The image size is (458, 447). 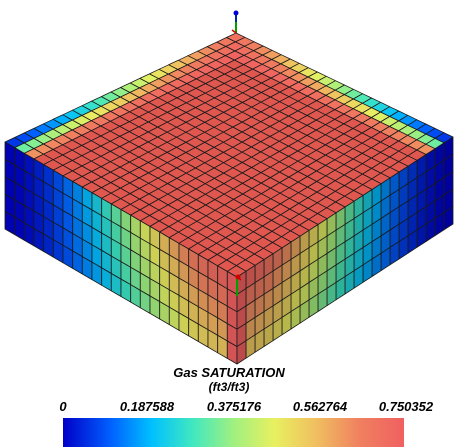 I want to click on axis-tip-z, so click(x=236, y=13).